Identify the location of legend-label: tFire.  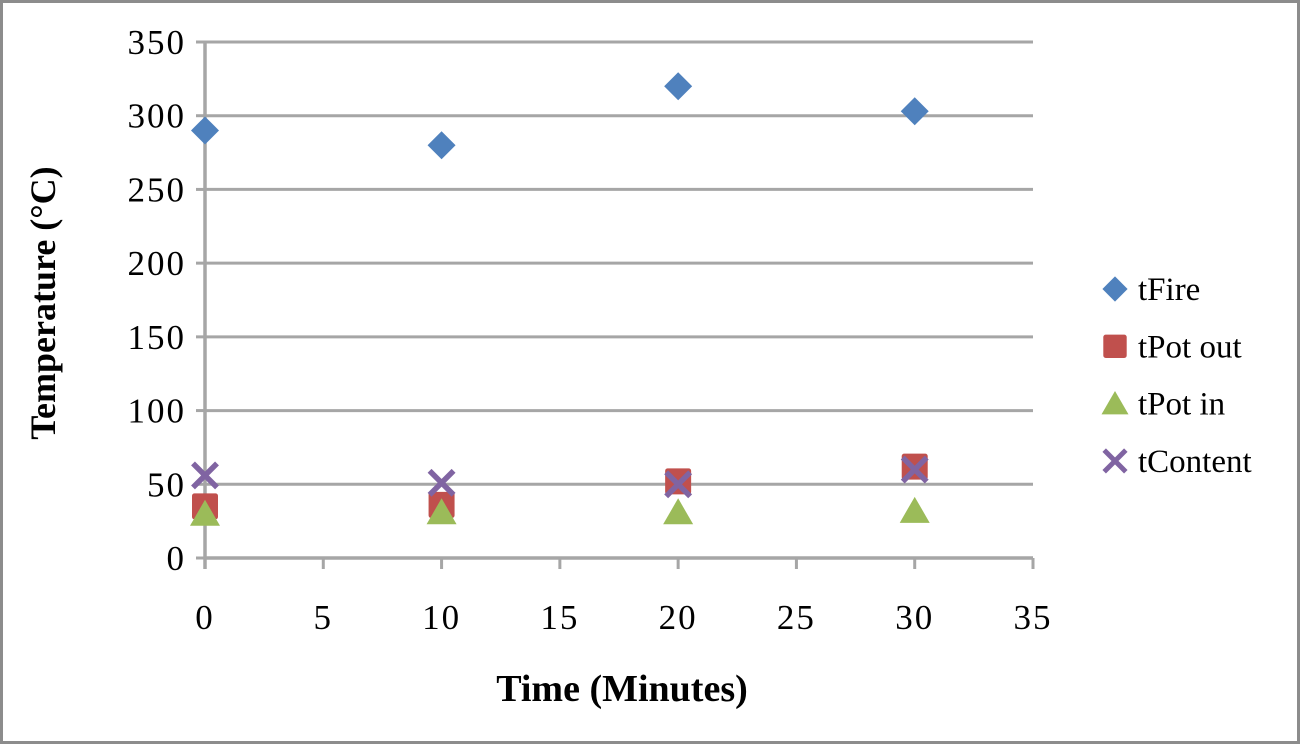
(1169, 290).